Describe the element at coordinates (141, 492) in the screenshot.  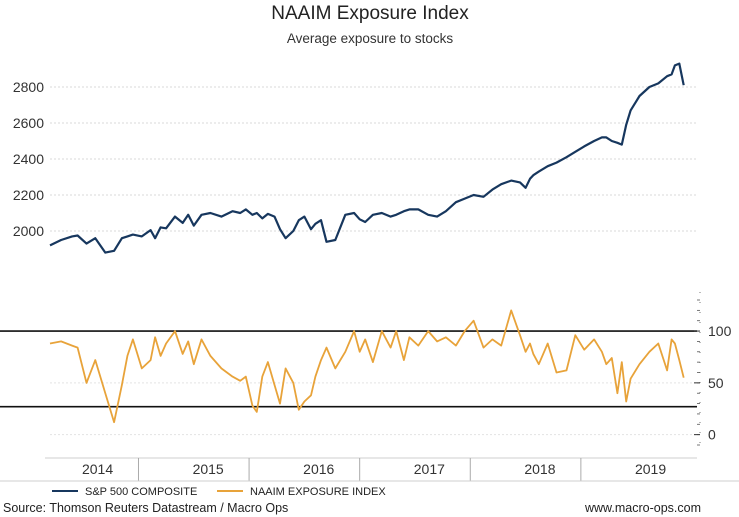
I see `legend-label: S&P 500 COMPOSITE` at that location.